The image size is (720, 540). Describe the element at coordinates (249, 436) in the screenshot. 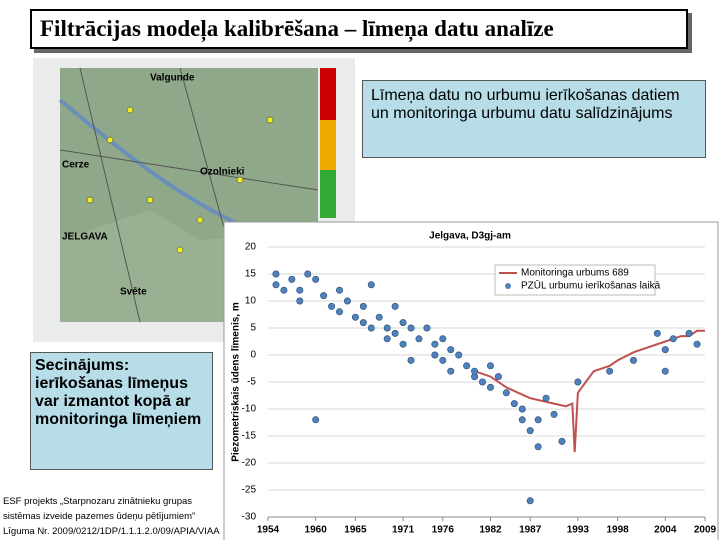

I see `y-tick-label: -15` at that location.